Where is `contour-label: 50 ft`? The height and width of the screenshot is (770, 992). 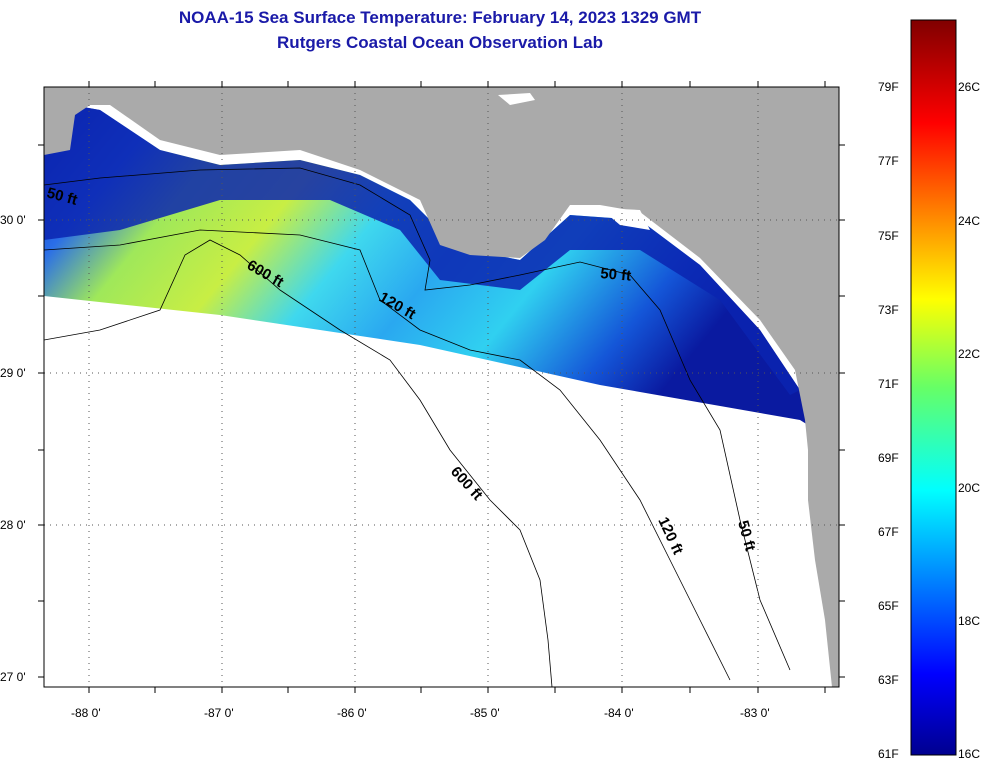 contour-label: 50 ft is located at coordinates (616, 275).